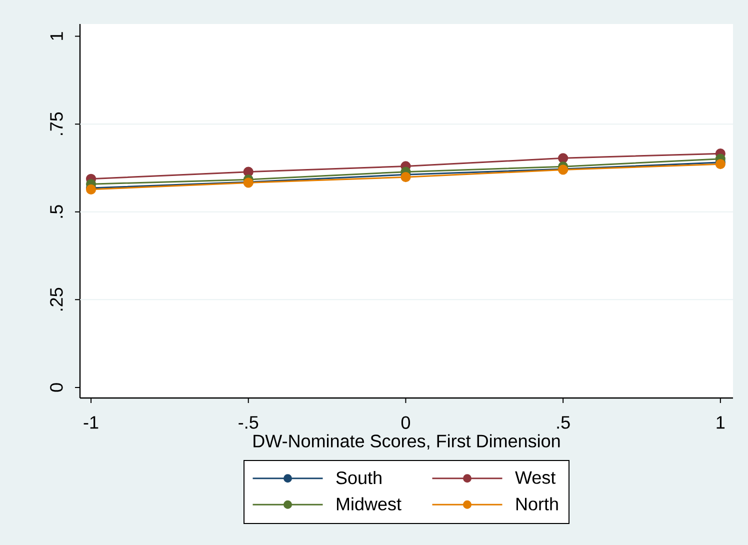  I want to click on x-tick-label: -.5, so click(248, 422).